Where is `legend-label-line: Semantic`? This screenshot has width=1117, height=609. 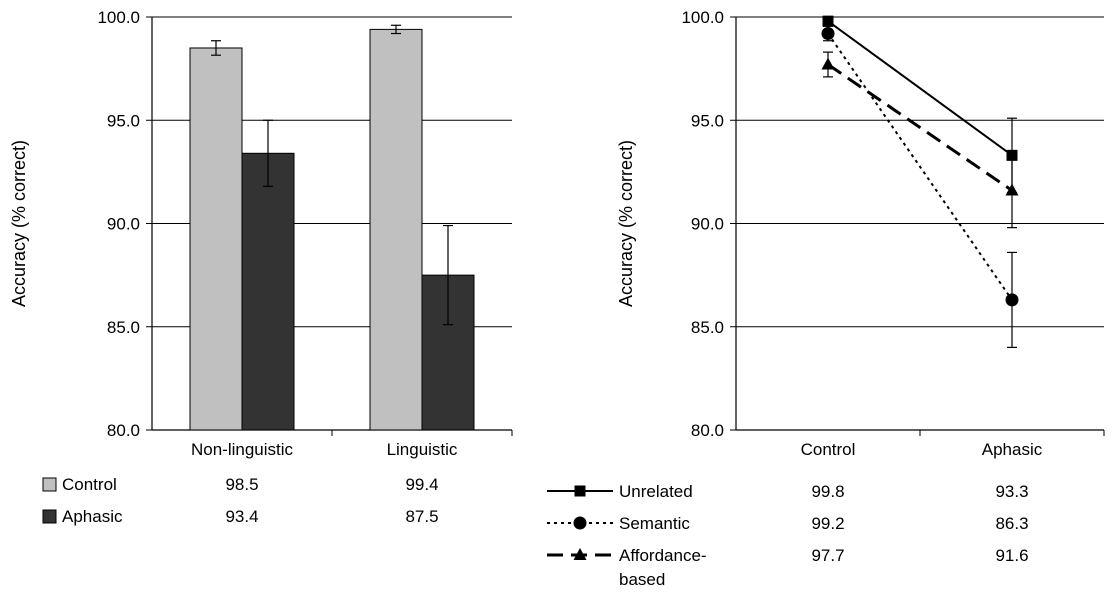
legend-label-line: Semantic is located at coordinates (654, 523).